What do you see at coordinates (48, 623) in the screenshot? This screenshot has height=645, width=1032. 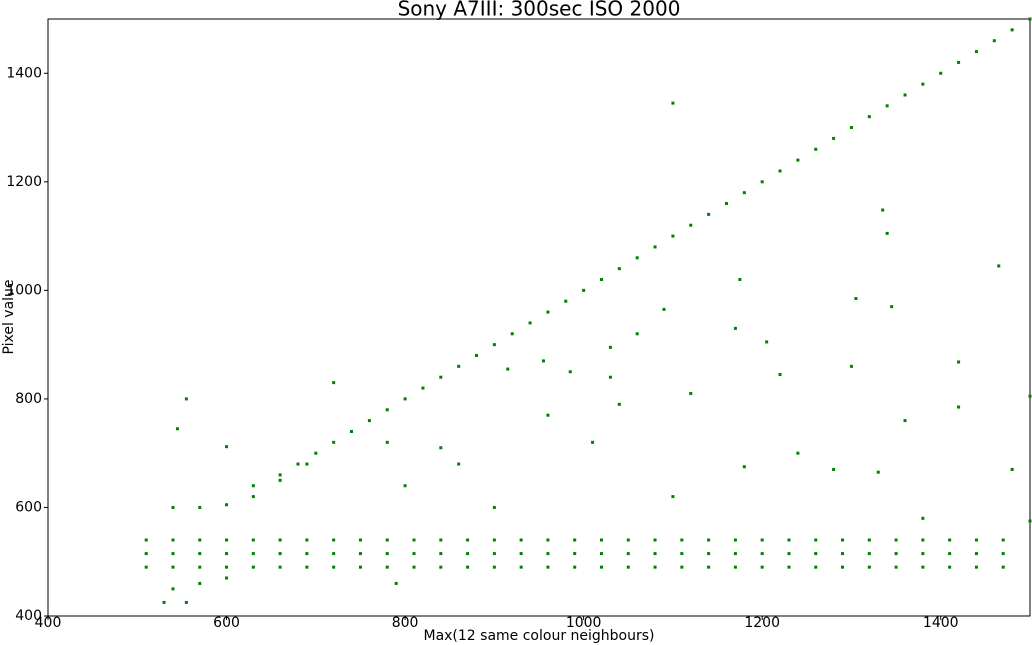 I see `x-tick-label: 400` at bounding box center [48, 623].